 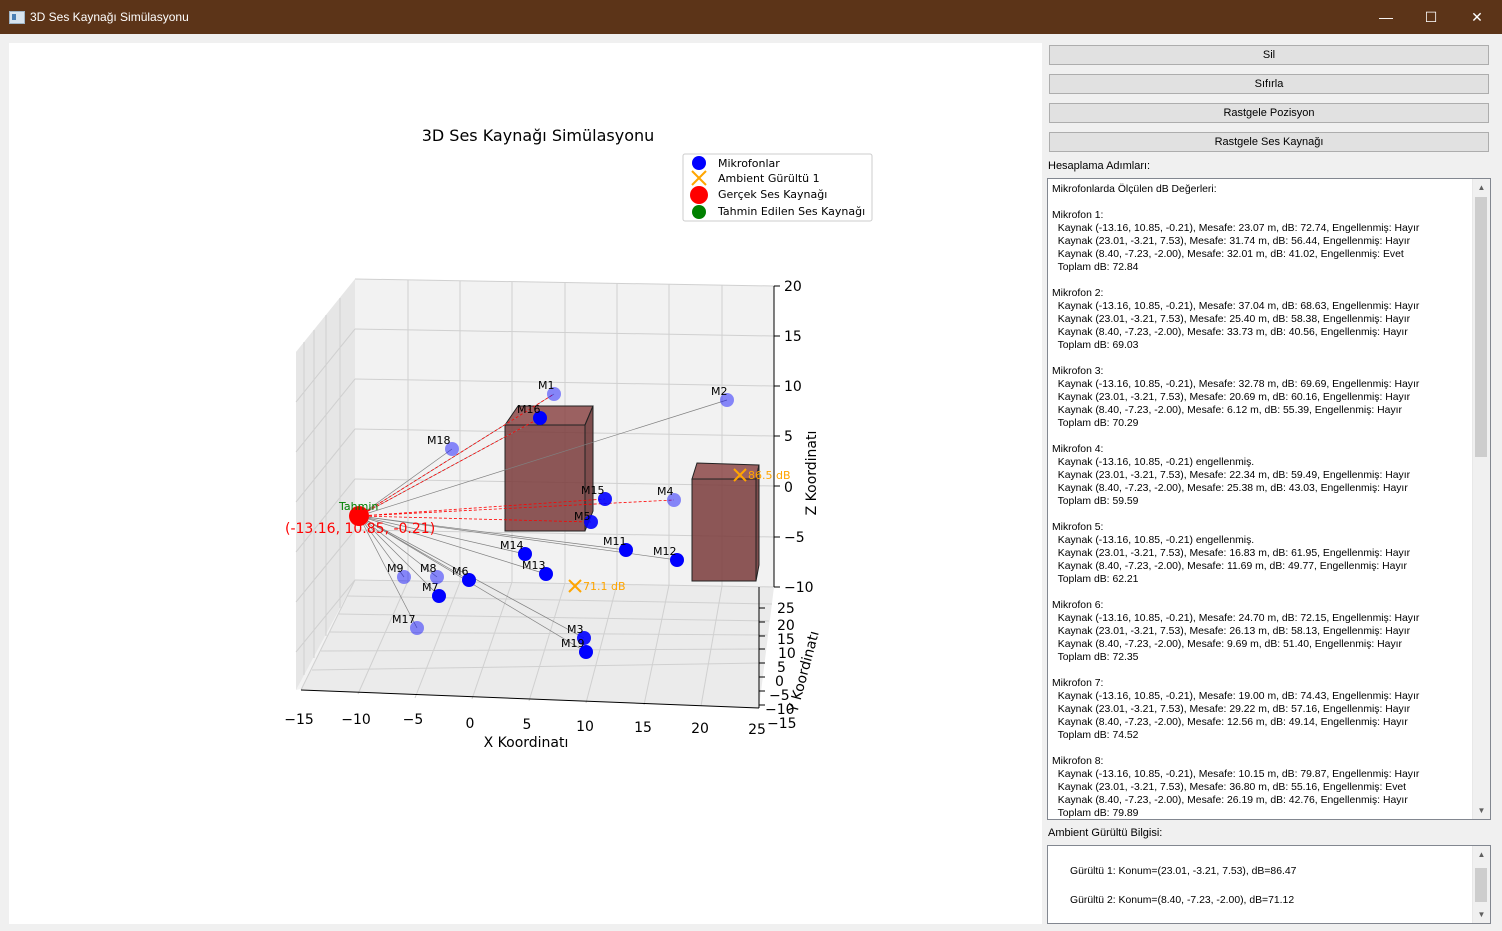 What do you see at coordinates (812, 473) in the screenshot?
I see `z-axis-label: Z Koordinatı` at bounding box center [812, 473].